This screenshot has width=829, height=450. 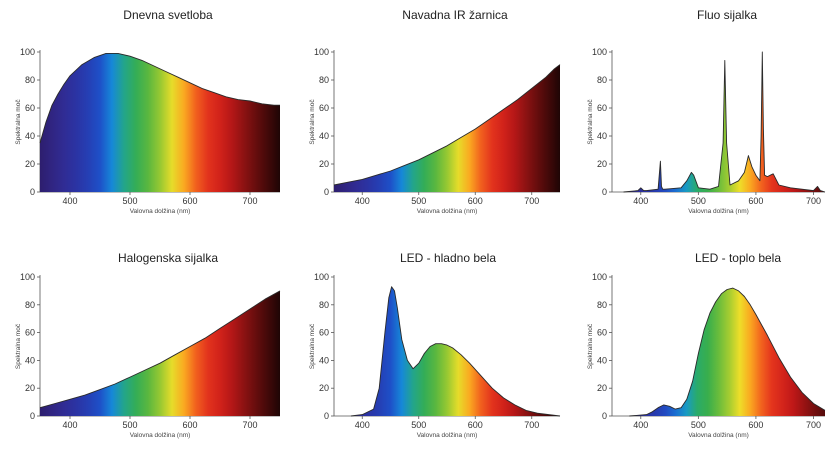 I want to click on chart-title: Navadna IR žarnica, so click(x=455, y=15).